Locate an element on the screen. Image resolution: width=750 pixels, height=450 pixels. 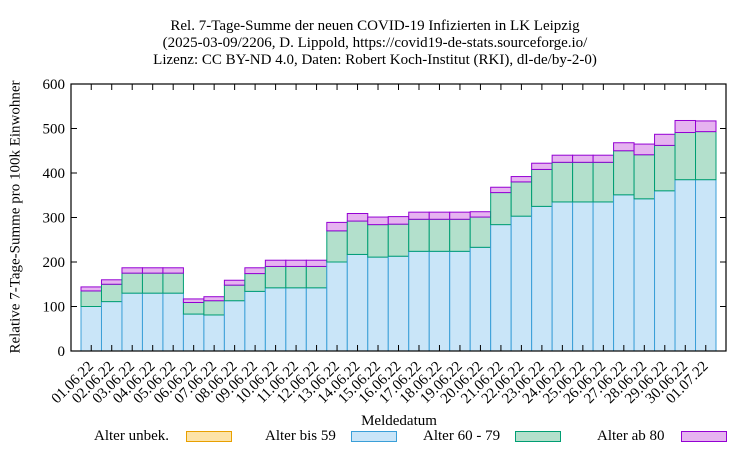
y-tick-label: 100 is located at coordinates (54, 308).